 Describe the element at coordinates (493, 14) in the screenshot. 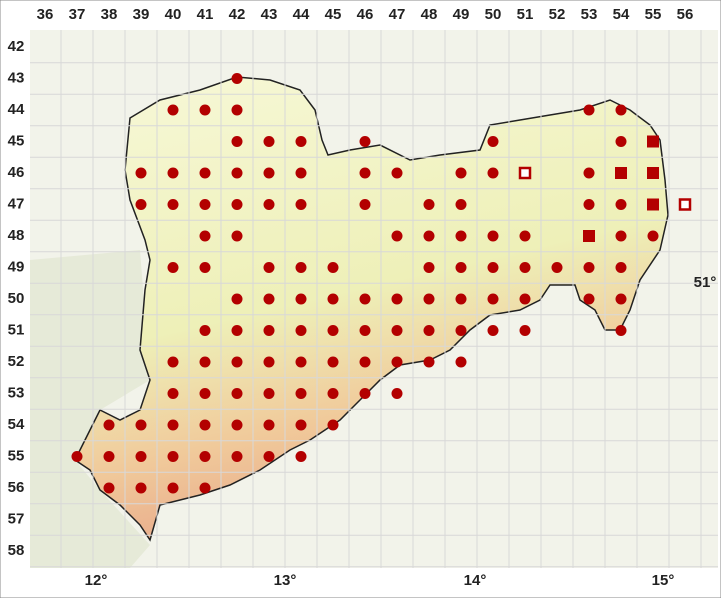

I see `column-label: 50` at that location.